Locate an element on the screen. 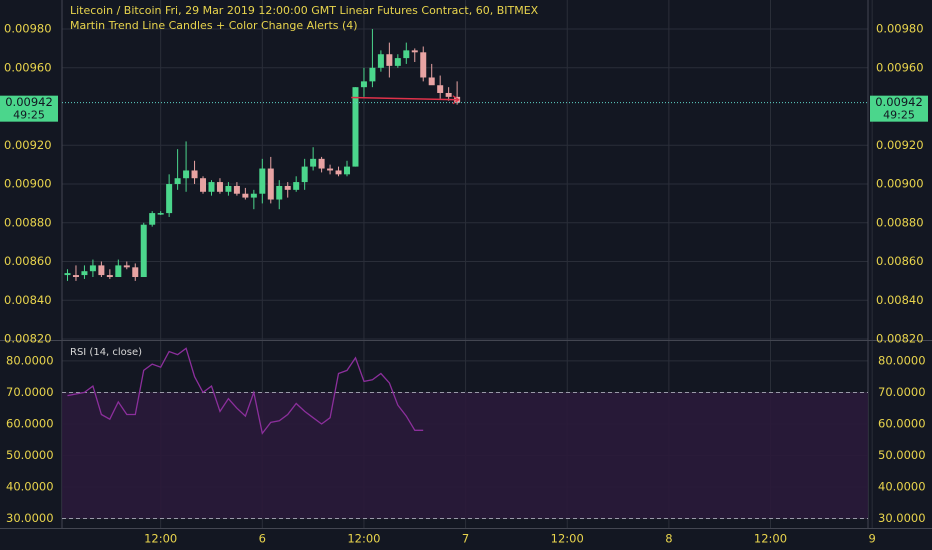  left-rsi-tick-label: 60.0000 is located at coordinates (30, 423).